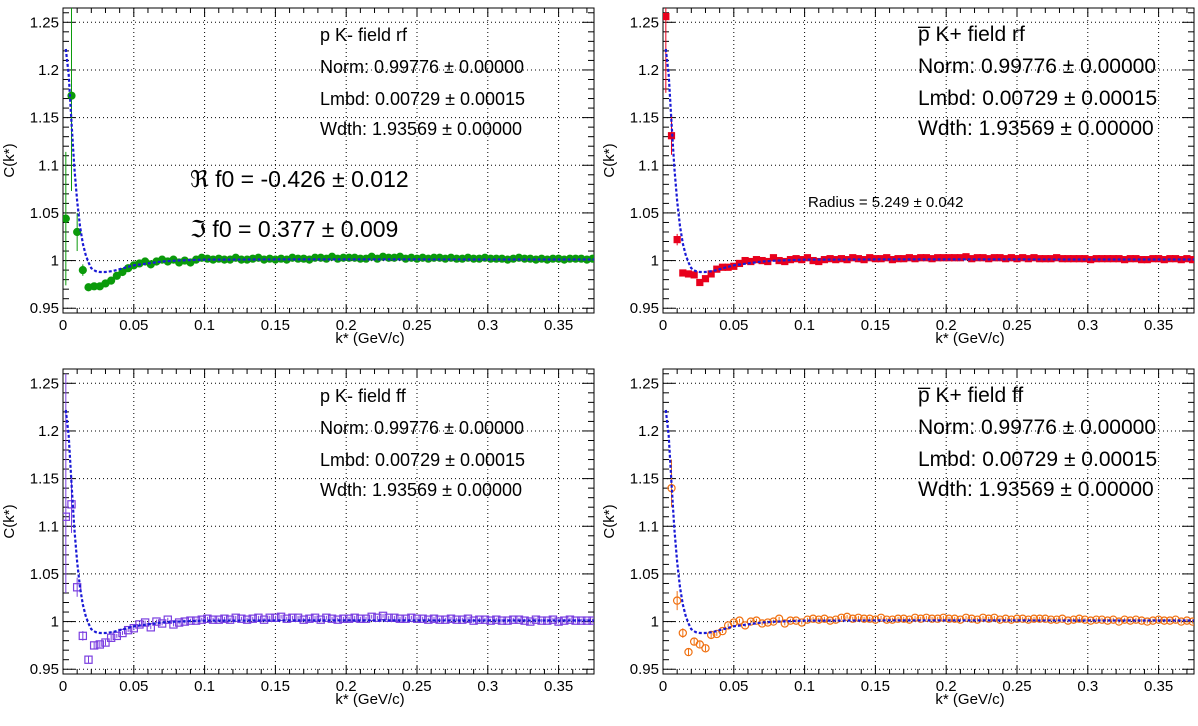 The width and height of the screenshot is (1198, 726). Describe the element at coordinates (1016, 325) in the screenshot. I see `x-tick-label: 0.25` at that location.